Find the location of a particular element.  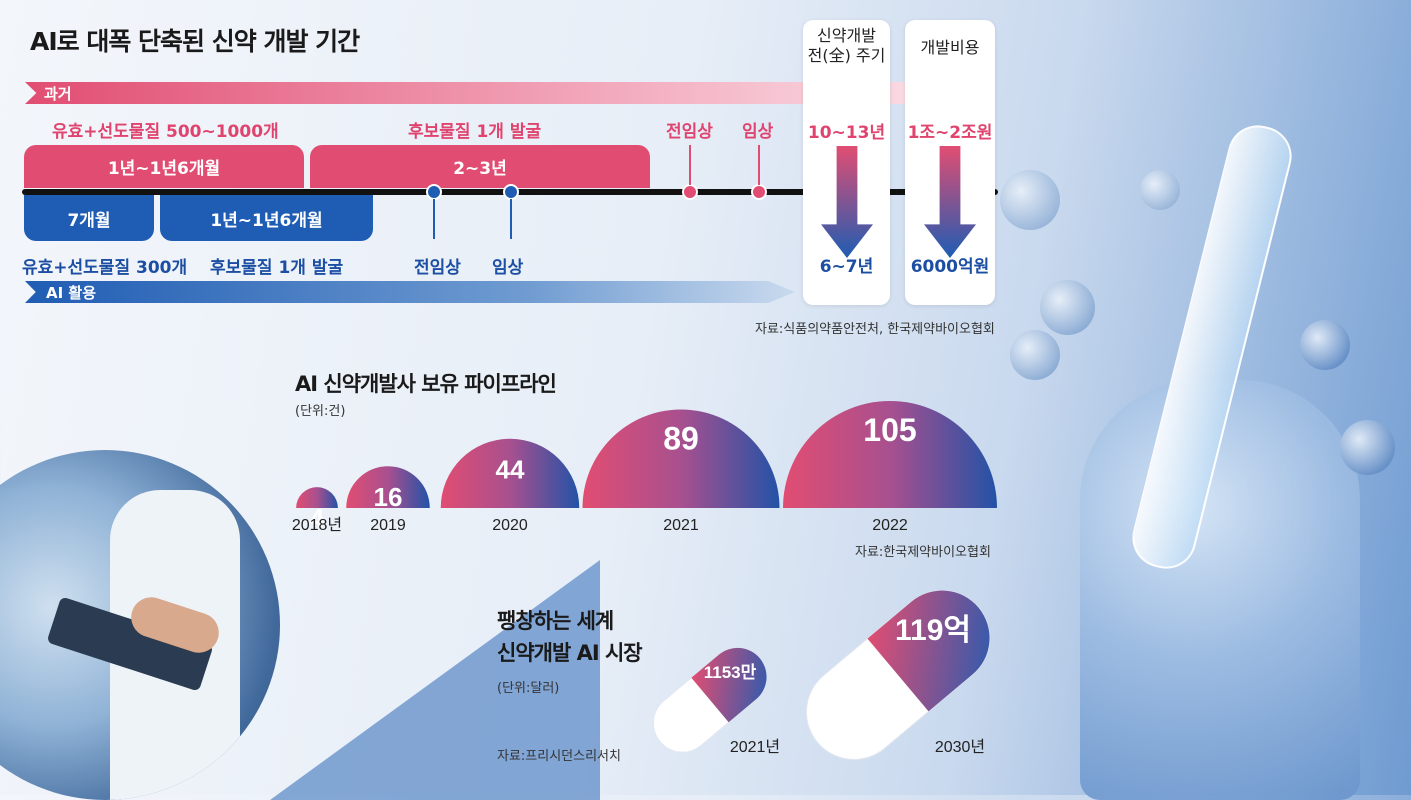

cost-down-arrow is located at coordinates (950, 202).